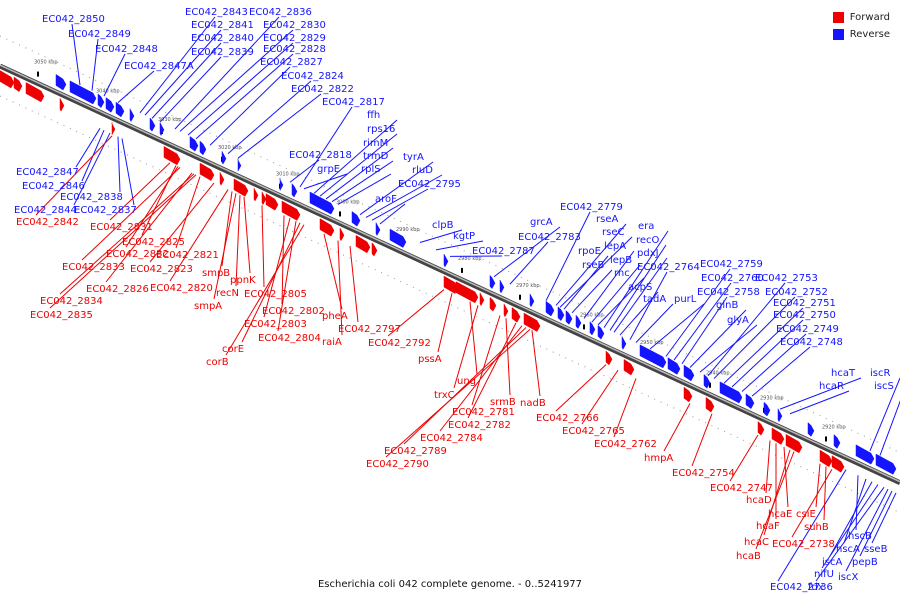 The image size is (900, 600). What do you see at coordinates (386, 199) in the screenshot?
I see `gene-label-arof: aroF` at bounding box center [386, 199].